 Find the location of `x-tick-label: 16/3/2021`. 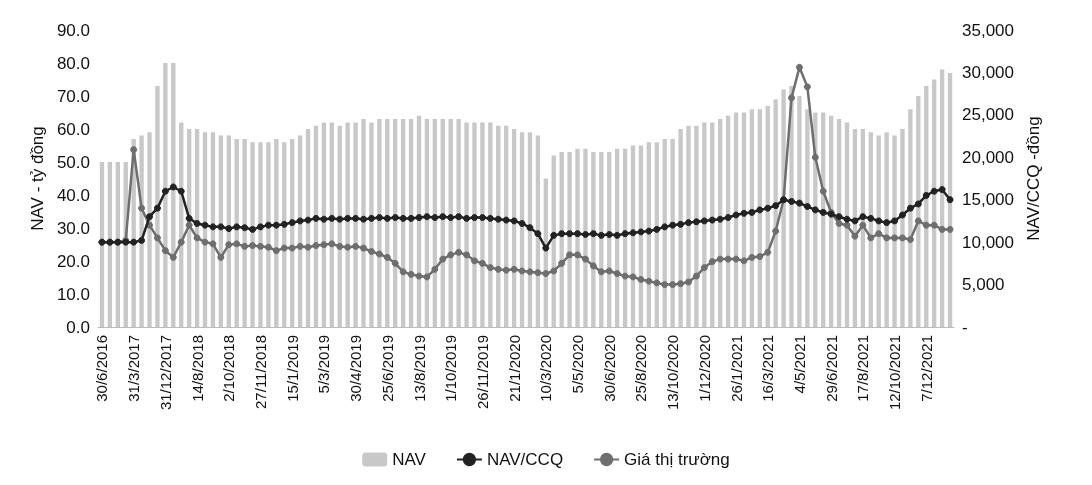

x-tick-label: 16/3/2021 is located at coordinates (768, 368).